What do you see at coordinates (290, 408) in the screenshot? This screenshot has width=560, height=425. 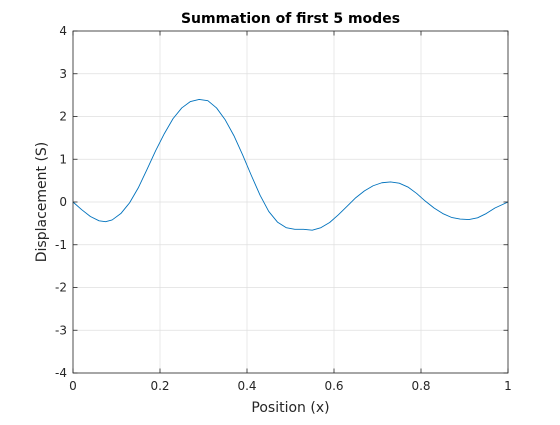 I see `x-axis-label: Position (x)` at bounding box center [290, 408].